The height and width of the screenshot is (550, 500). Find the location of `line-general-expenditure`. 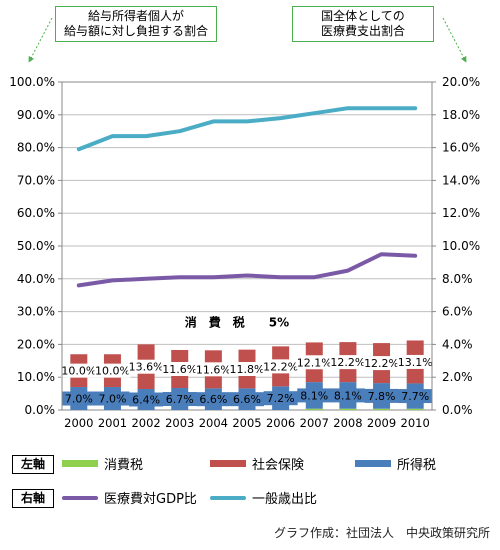

line-general-expenditure is located at coordinates (247, 129).